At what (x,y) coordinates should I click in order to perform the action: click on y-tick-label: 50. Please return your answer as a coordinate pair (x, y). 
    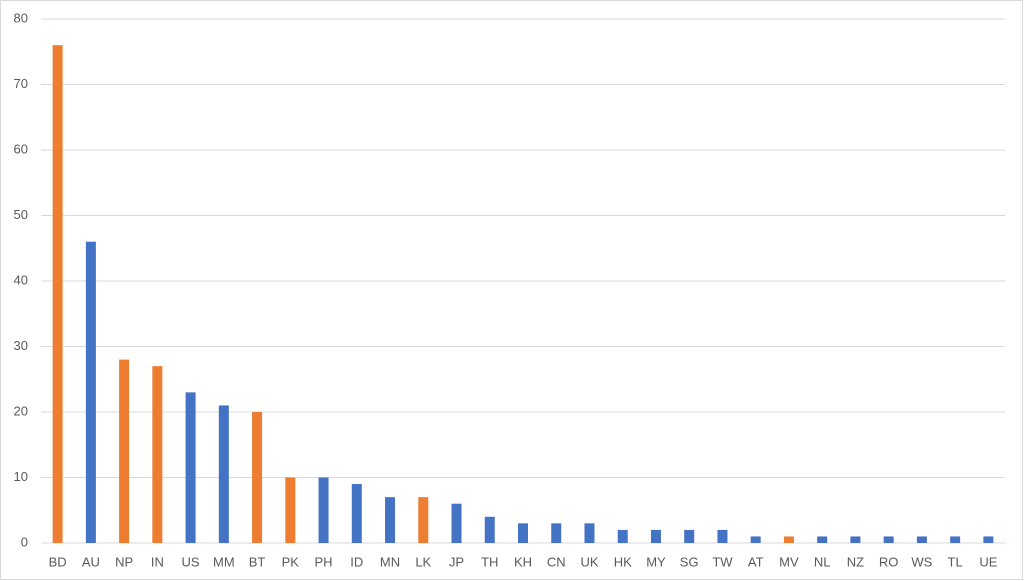
    Looking at the image, I should click on (21, 214).